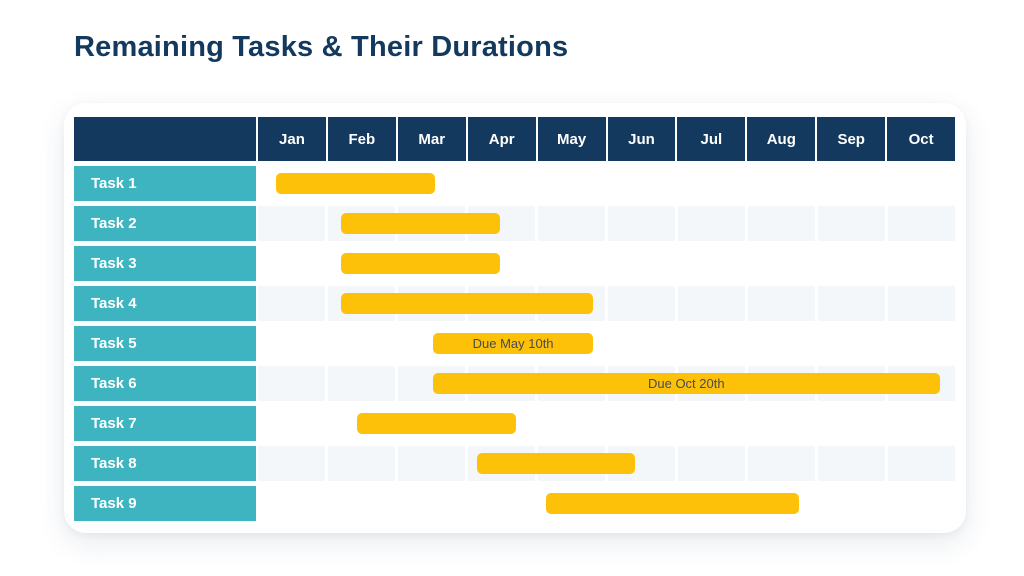 This screenshot has height=576, width=1024. What do you see at coordinates (431, 139) in the screenshot?
I see `month-header-mar: Mar` at bounding box center [431, 139].